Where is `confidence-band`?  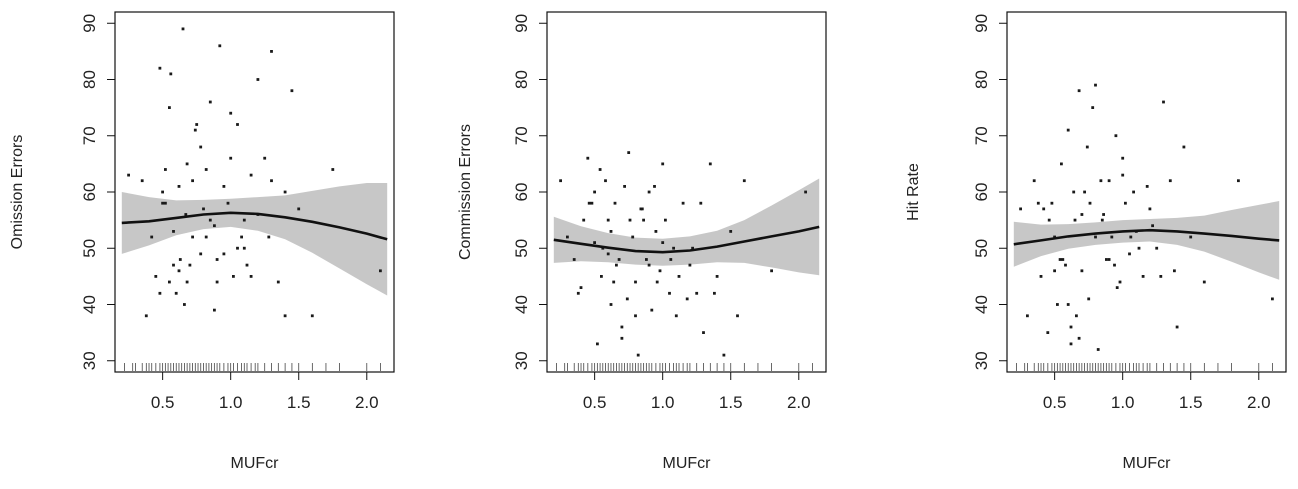
confidence-band is located at coordinates (254, 239).